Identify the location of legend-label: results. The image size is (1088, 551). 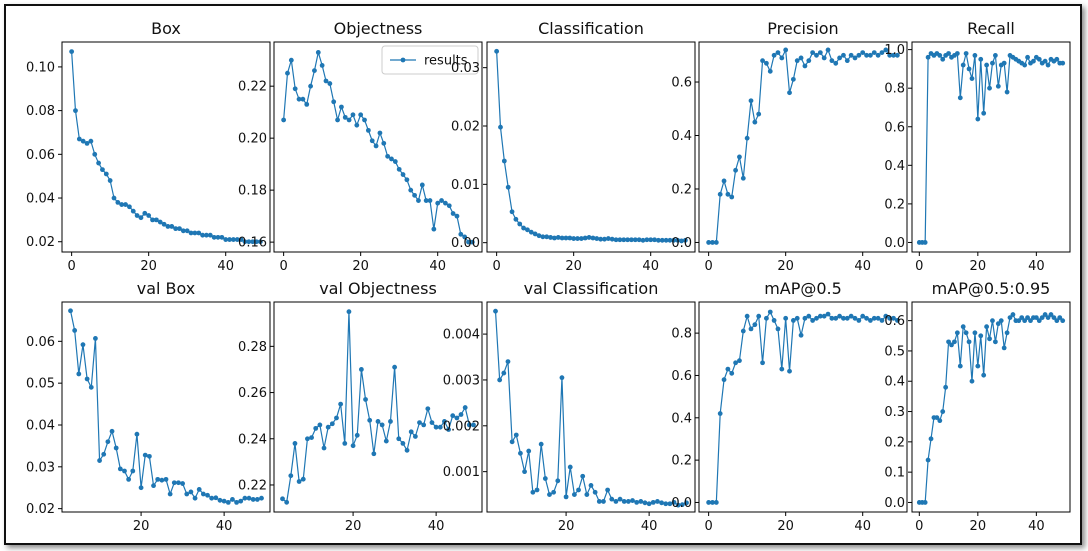
(446, 61).